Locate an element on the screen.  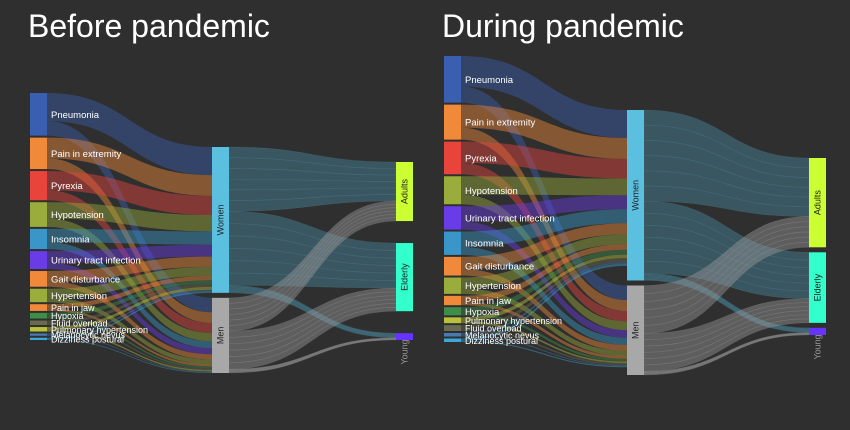
node-label-melanocytic-nevus: Melanocytic nevus is located at coordinates (88, 335).